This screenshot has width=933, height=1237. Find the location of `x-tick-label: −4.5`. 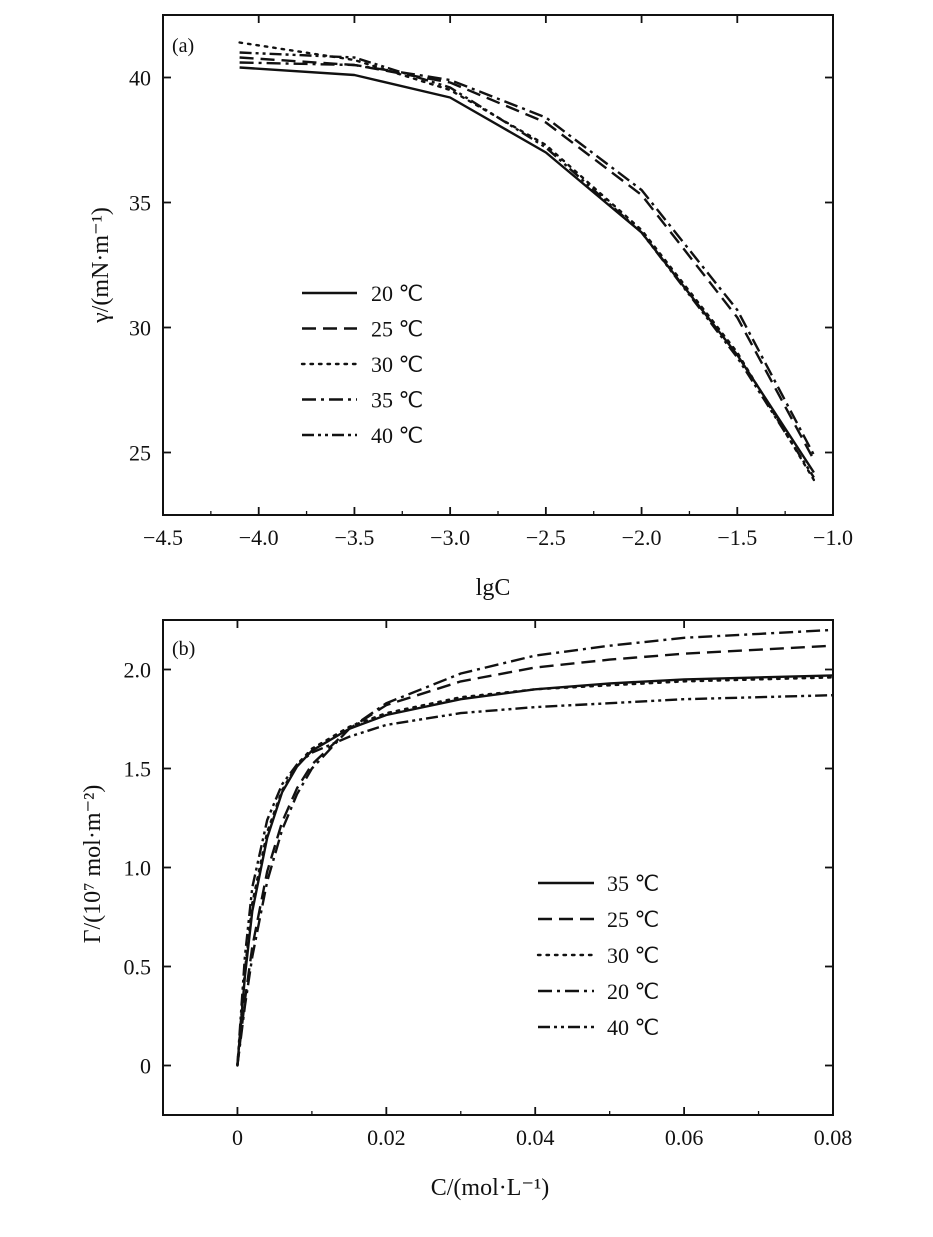

x-tick-label: −4.5 is located at coordinates (163, 537).